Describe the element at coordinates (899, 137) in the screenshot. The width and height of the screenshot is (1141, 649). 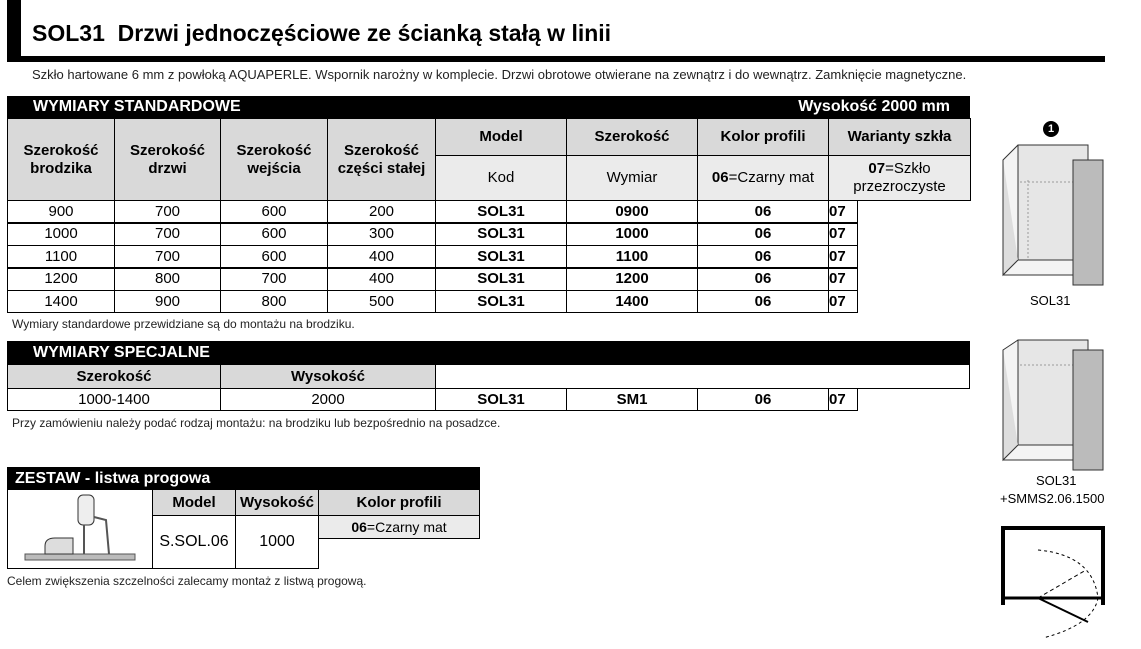
I see `header-glass-variant: Warianty szkła` at that location.